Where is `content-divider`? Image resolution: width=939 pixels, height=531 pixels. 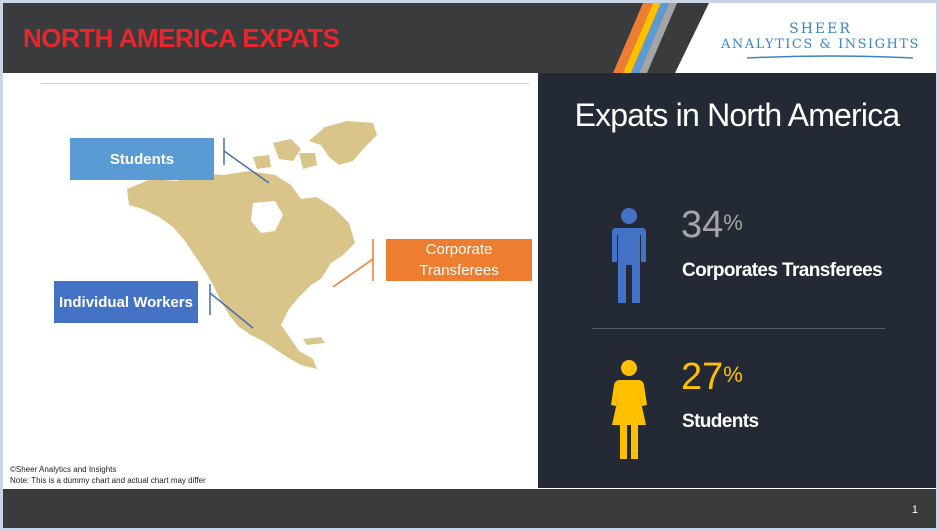
content-divider is located at coordinates (285, 83).